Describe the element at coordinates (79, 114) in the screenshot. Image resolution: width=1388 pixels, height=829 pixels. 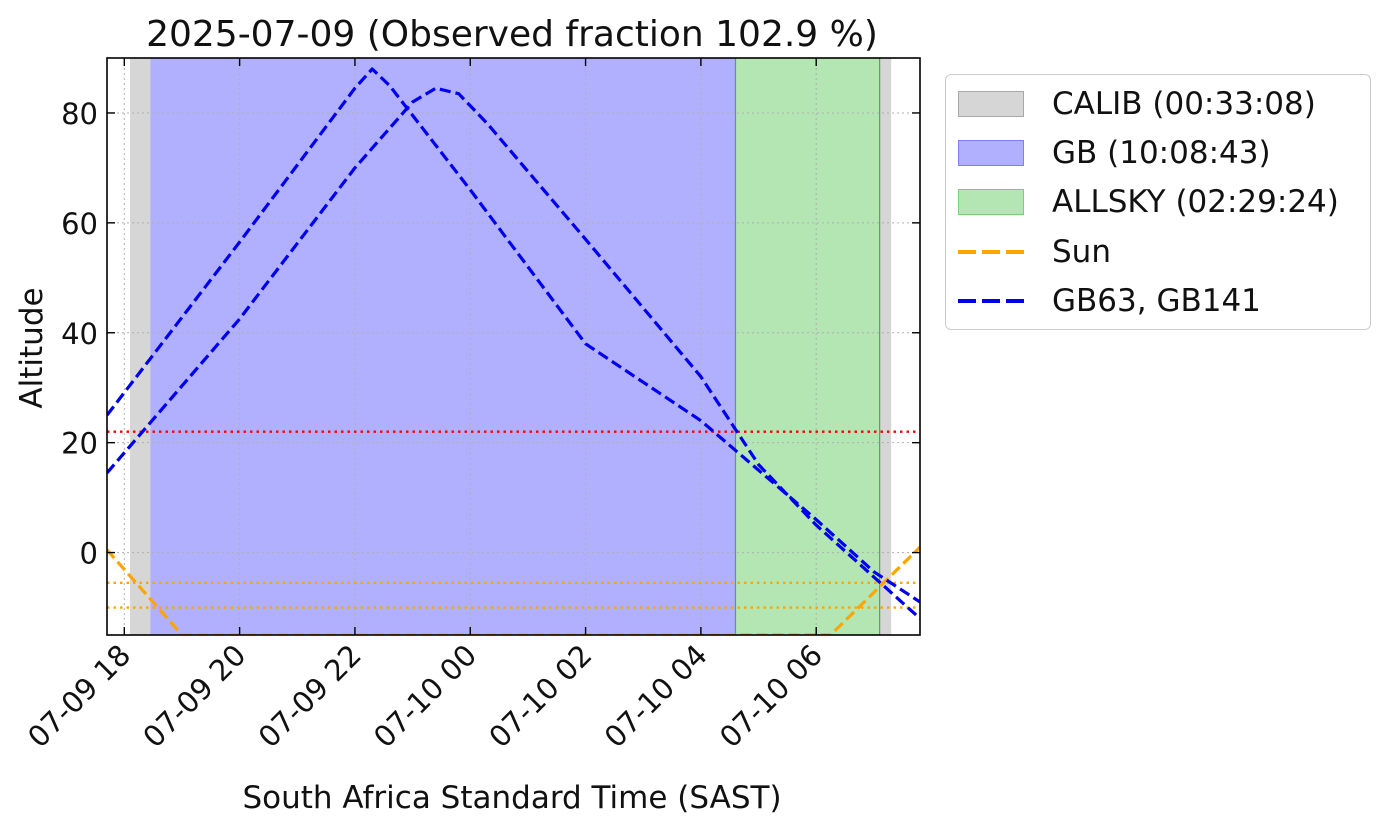
I see `y-tick-label-4: 80` at that location.